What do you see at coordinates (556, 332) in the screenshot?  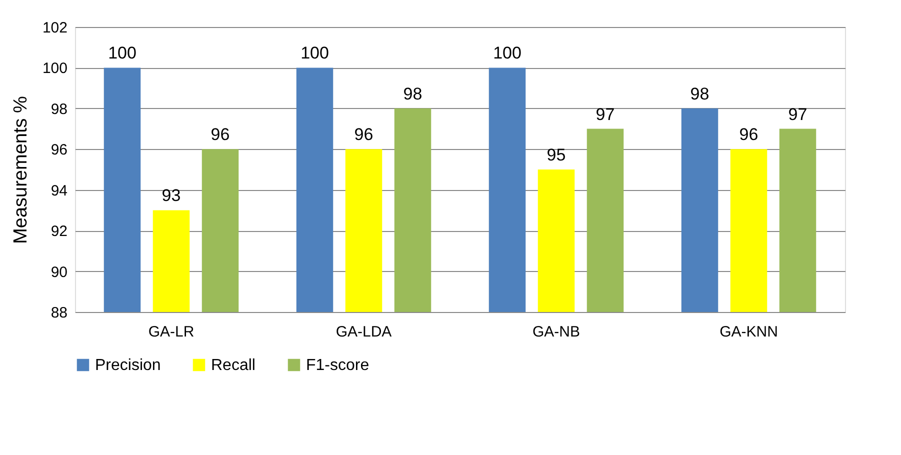 I see `x-tick-label: GA-NB` at bounding box center [556, 332].